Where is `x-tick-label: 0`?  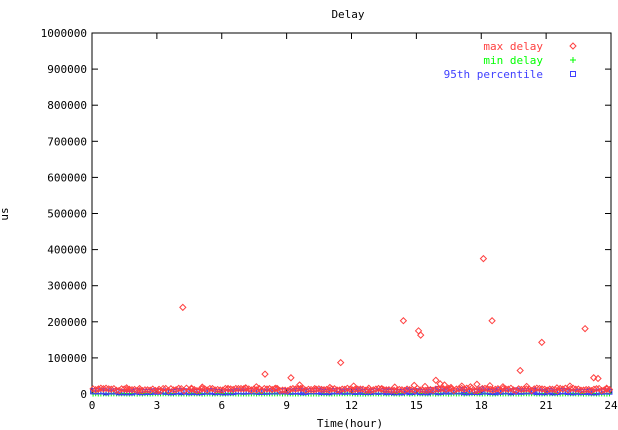 x-tick-label: 0 is located at coordinates (92, 405).